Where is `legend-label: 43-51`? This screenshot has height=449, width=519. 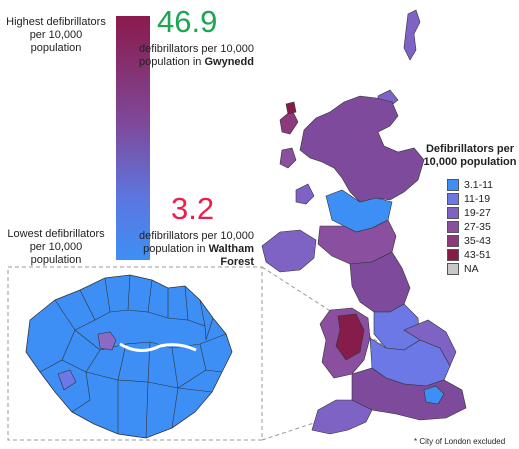 legend-label: 43-51 is located at coordinates (477, 254).